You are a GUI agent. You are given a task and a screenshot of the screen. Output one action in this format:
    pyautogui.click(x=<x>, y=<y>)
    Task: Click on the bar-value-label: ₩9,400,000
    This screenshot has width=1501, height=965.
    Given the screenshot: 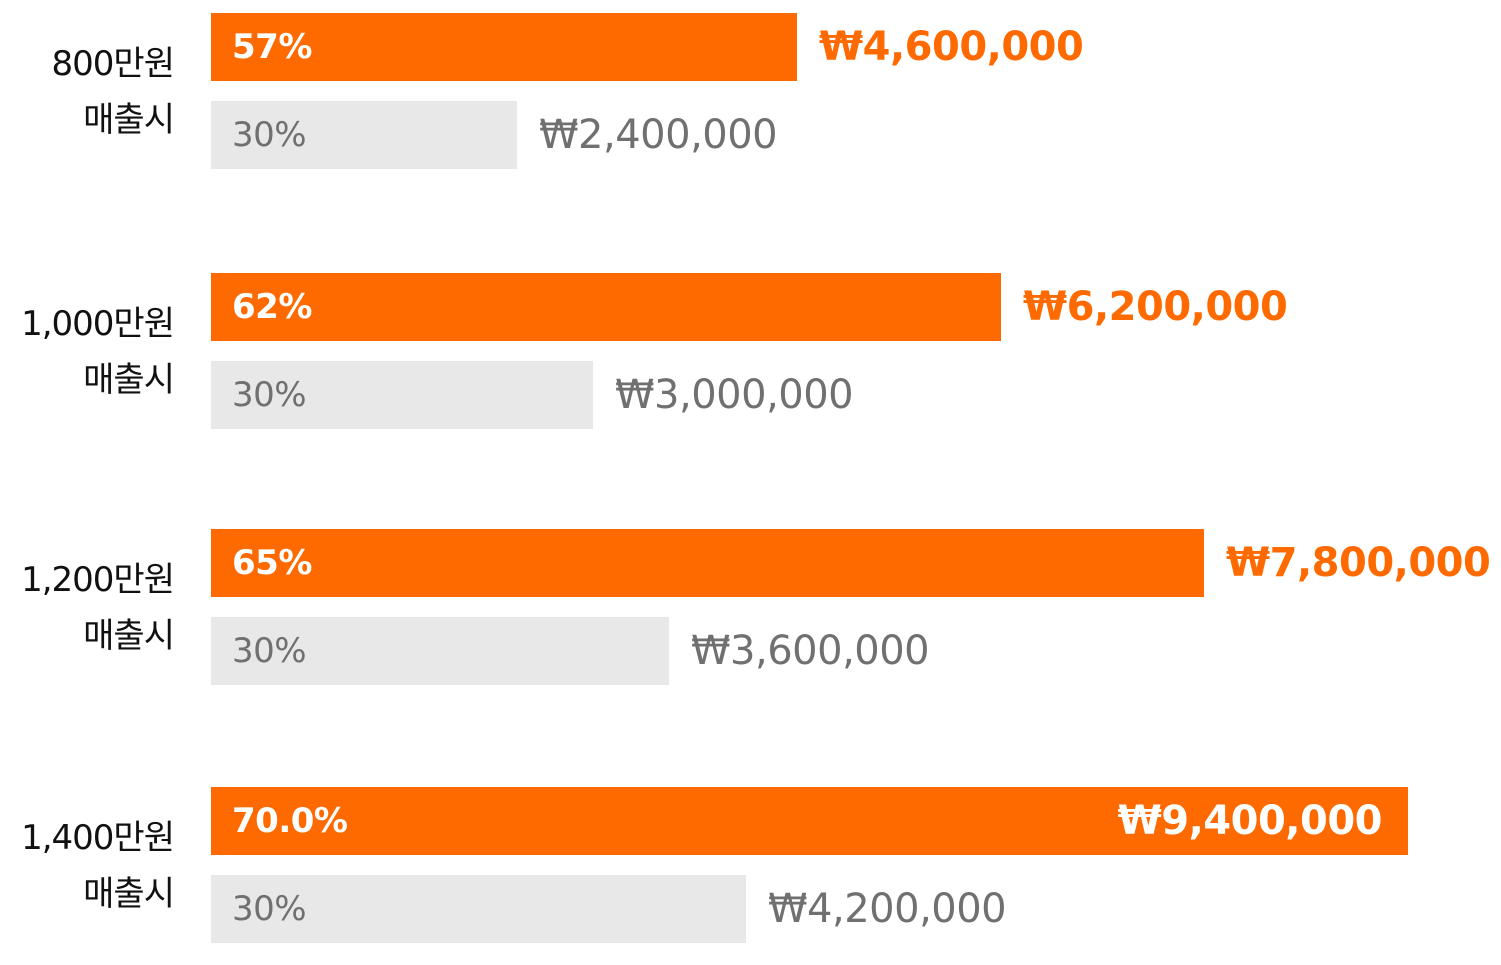 What is the action you would take?
    pyautogui.click(x=1250, y=821)
    